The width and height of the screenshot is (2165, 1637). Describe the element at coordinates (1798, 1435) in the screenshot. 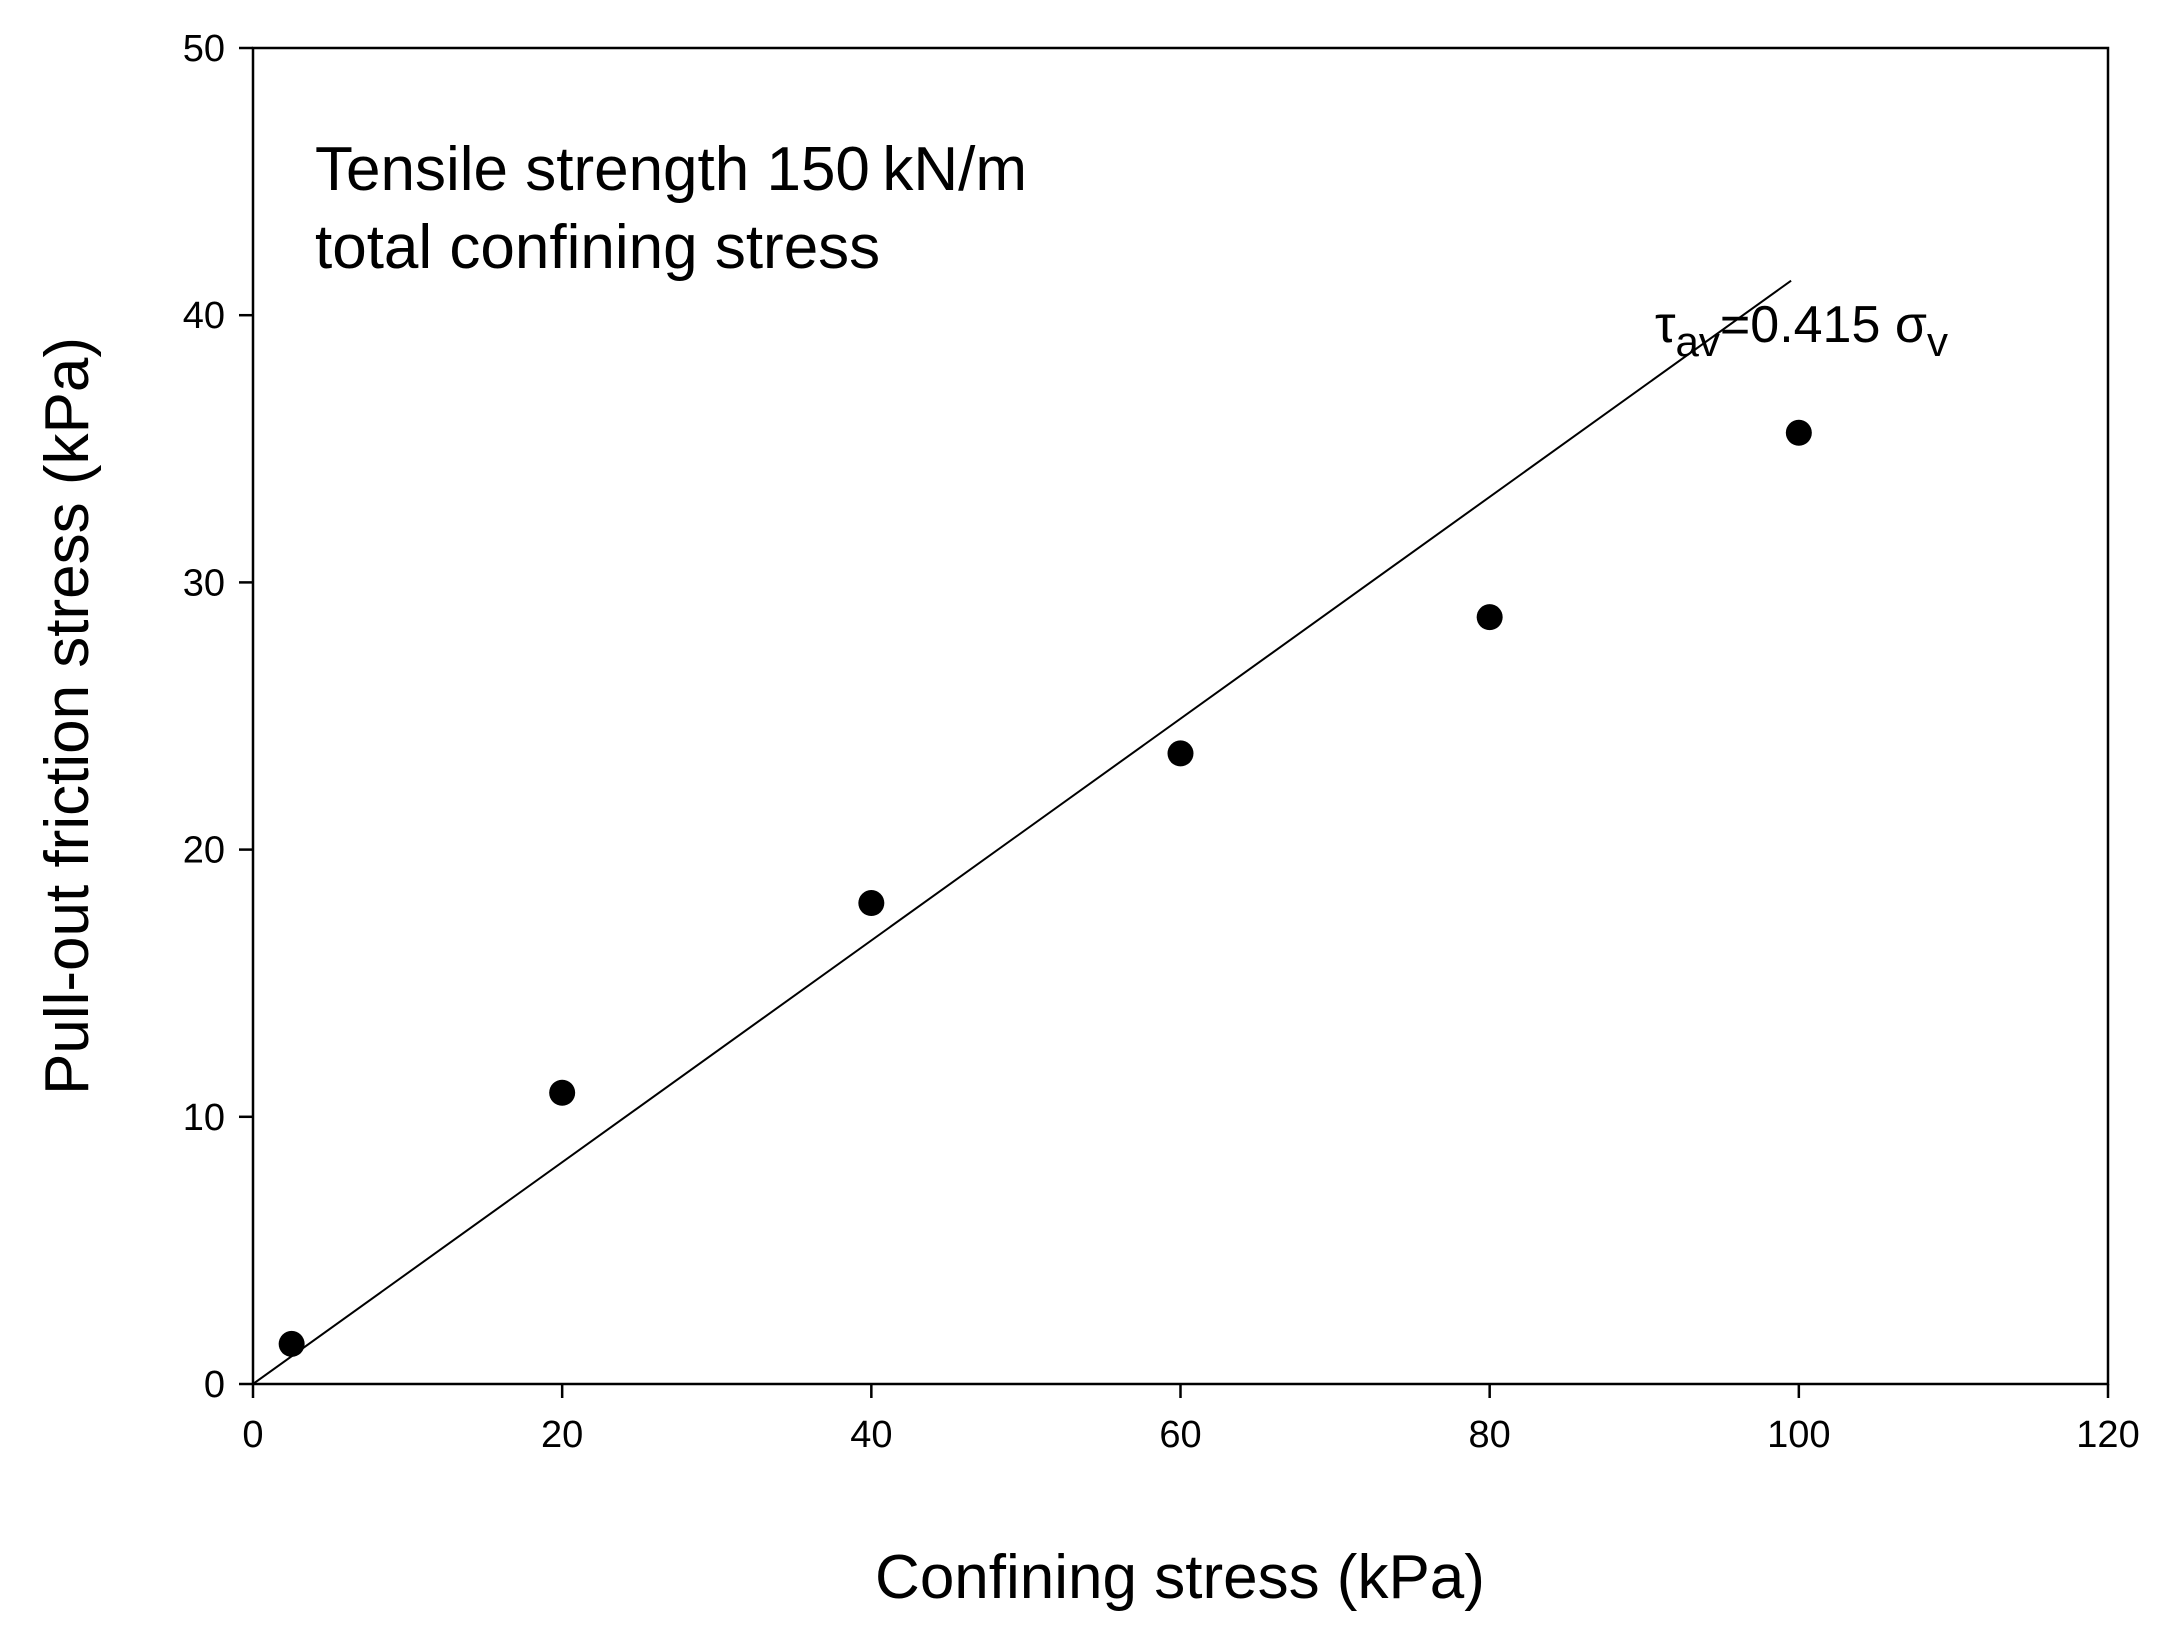

I see `x-tick-label: 100` at that location.